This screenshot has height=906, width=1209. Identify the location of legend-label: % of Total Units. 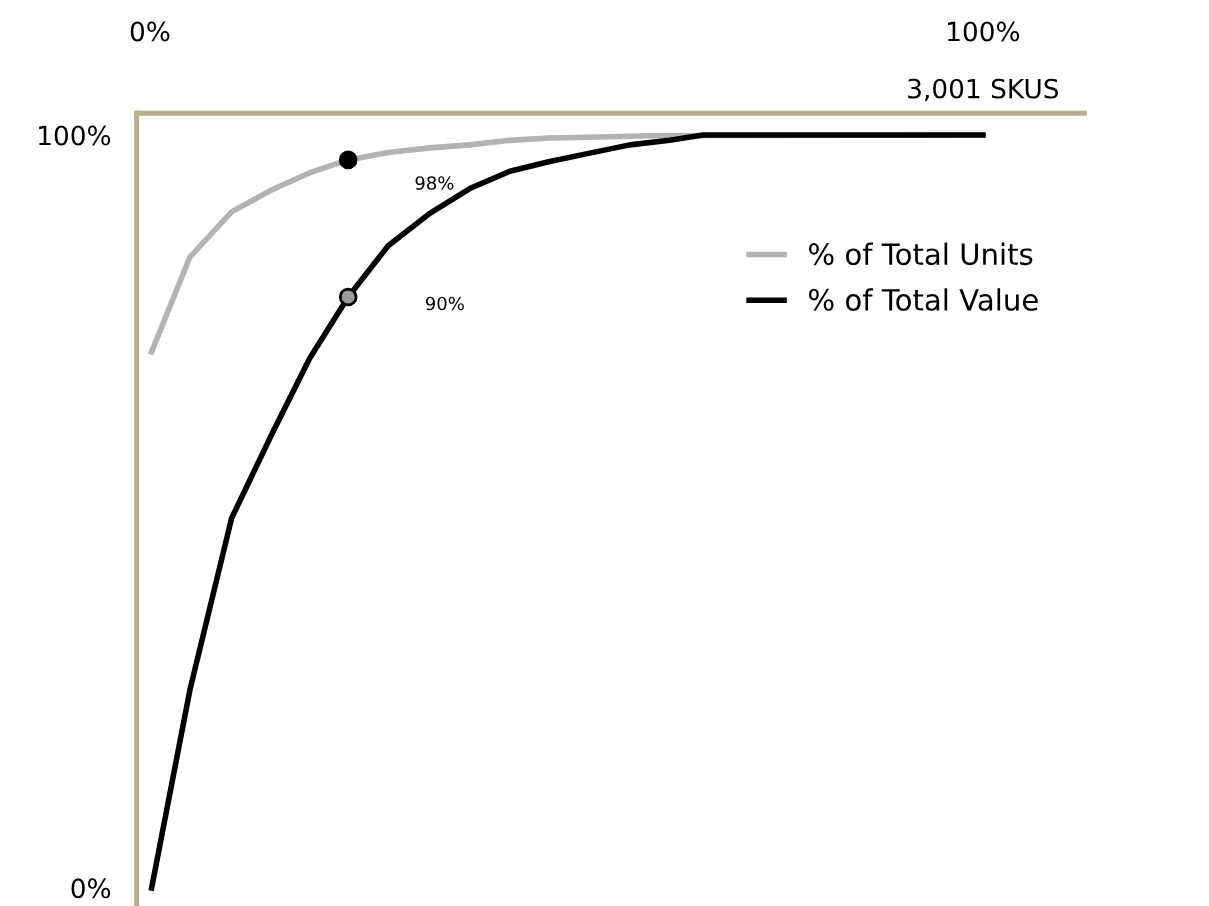
(921, 254).